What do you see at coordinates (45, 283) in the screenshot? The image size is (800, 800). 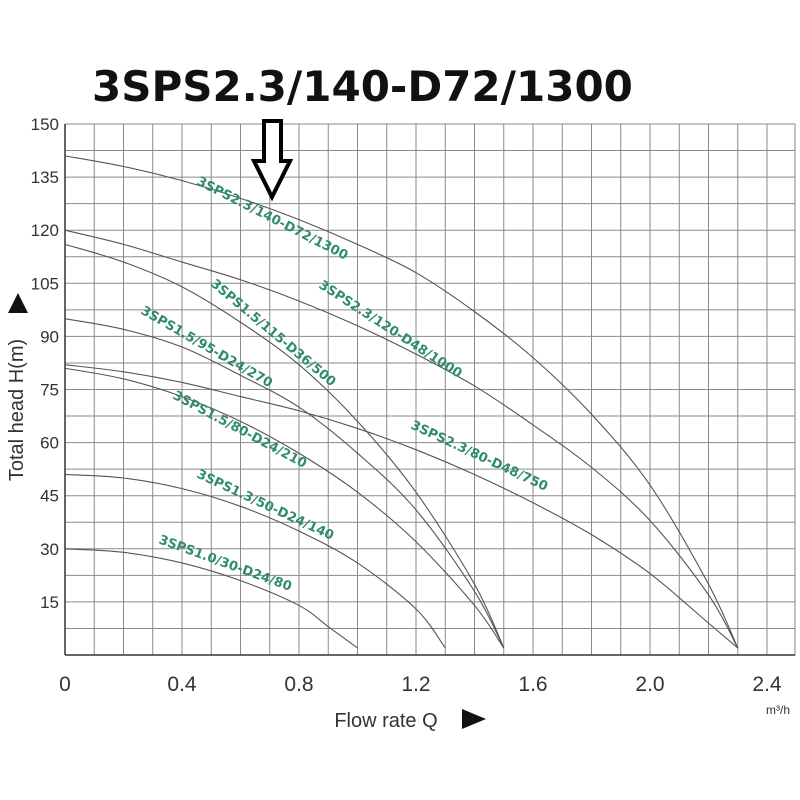 I see `y-tick-label: 105` at bounding box center [45, 283].